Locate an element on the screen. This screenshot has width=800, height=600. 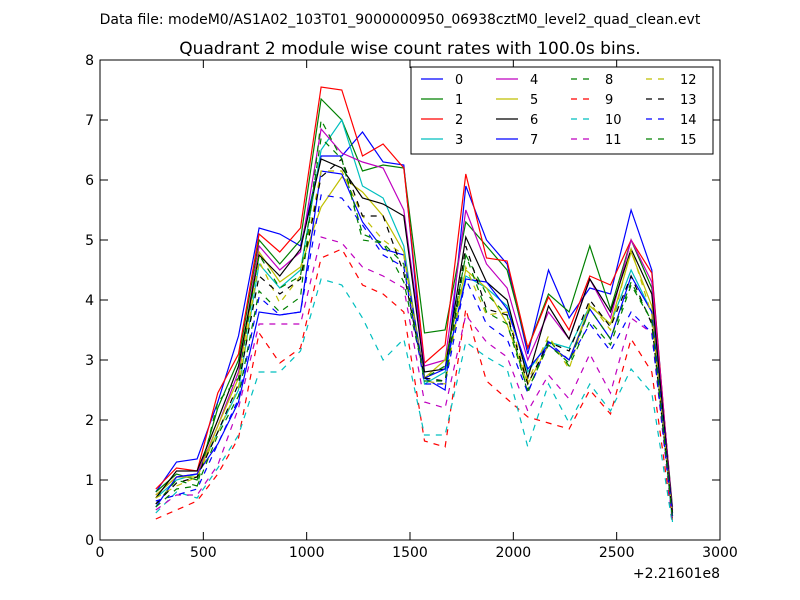
legend-label-13: 13 is located at coordinates (688, 100).